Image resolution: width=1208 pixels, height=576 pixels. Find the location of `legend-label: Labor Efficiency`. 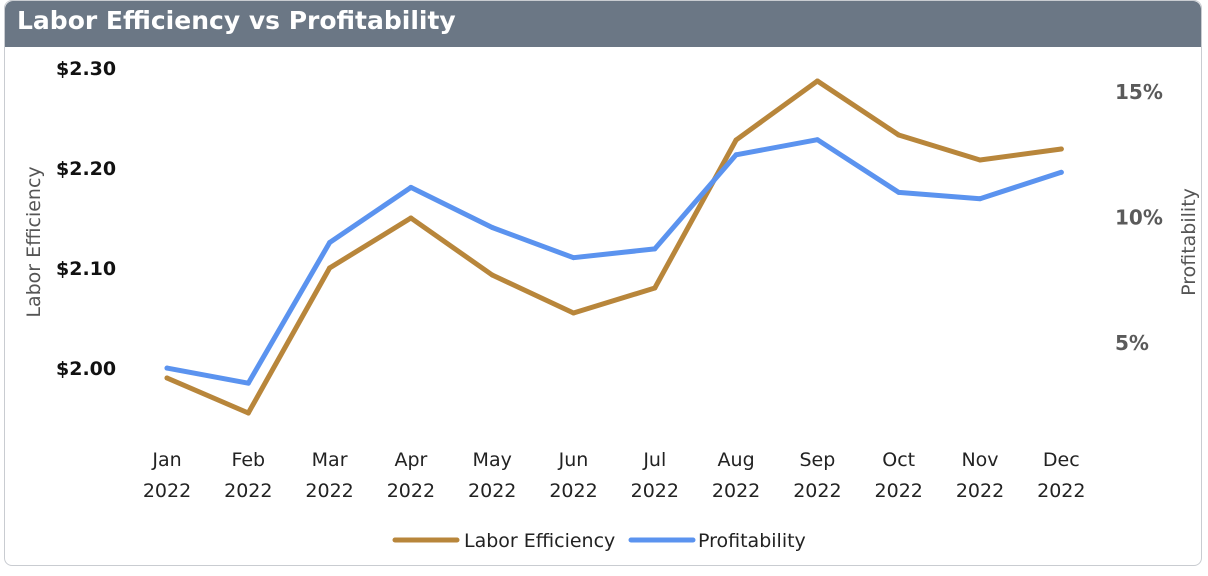

legend-label: Labor Efficiency is located at coordinates (539, 541).